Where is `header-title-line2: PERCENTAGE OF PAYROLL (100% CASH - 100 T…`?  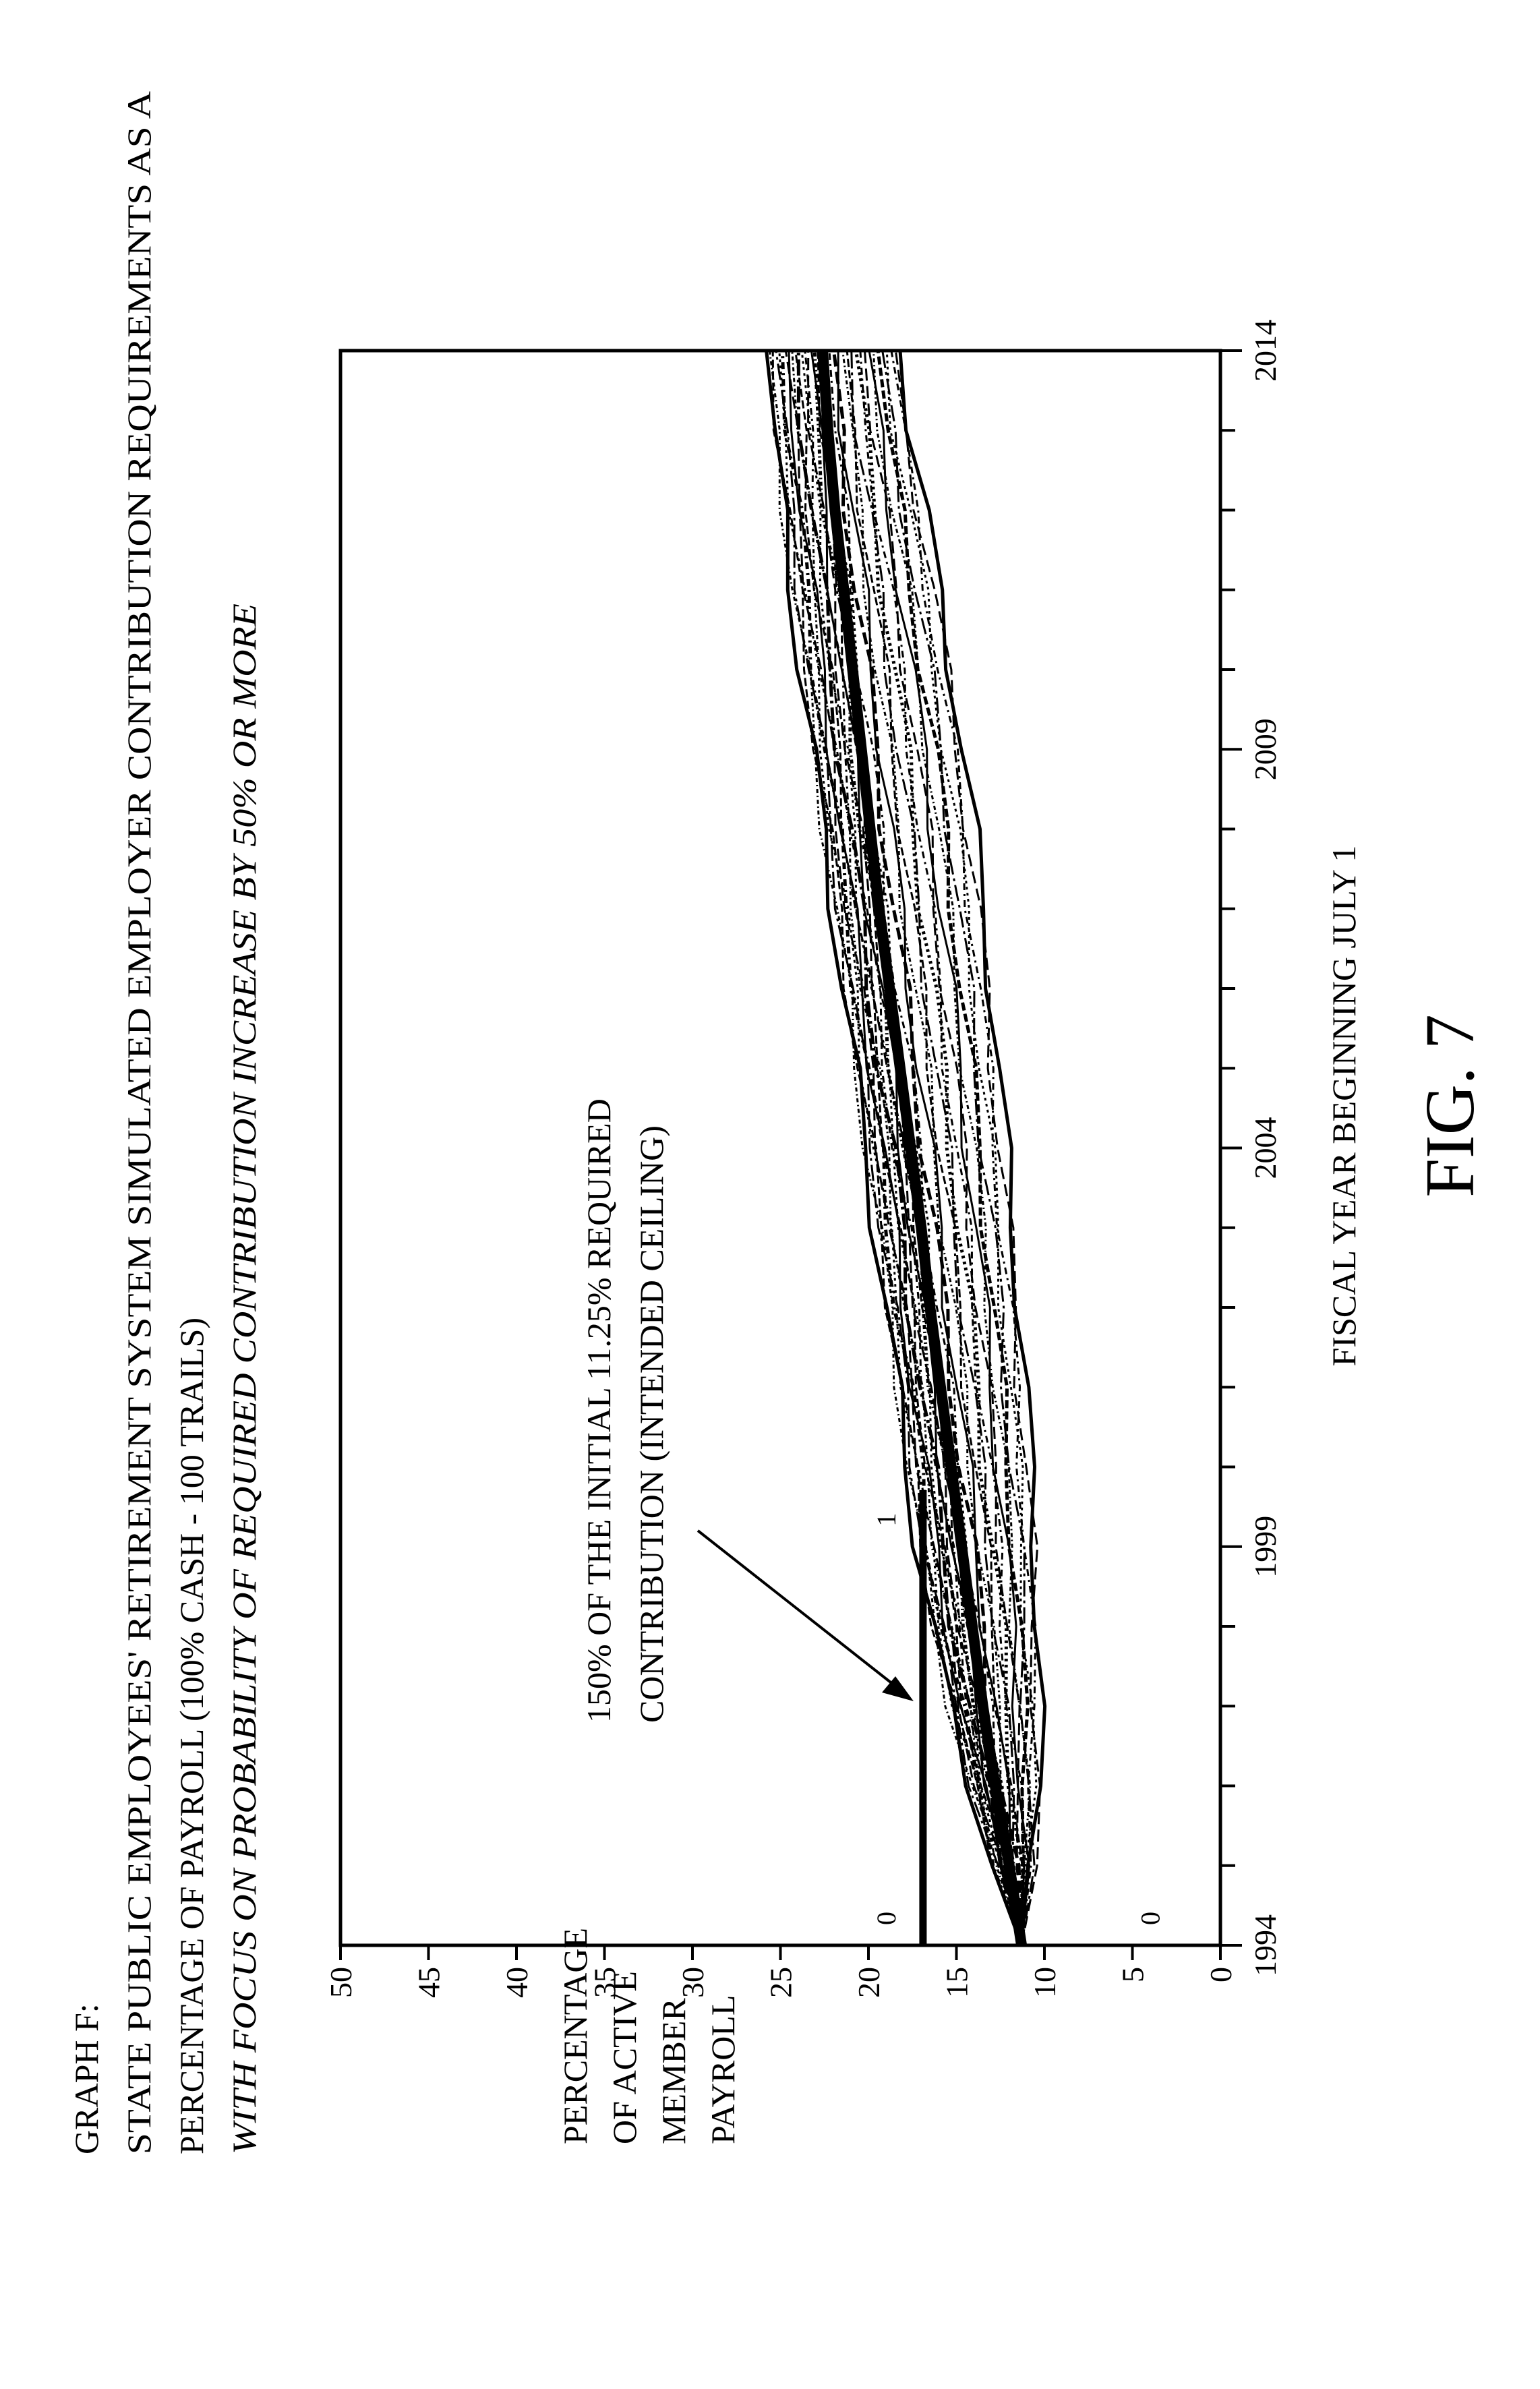
header-title-line2: PERCENTAGE OF PAYROLL (100% CASH - 100 T… is located at coordinates (191, 1736).